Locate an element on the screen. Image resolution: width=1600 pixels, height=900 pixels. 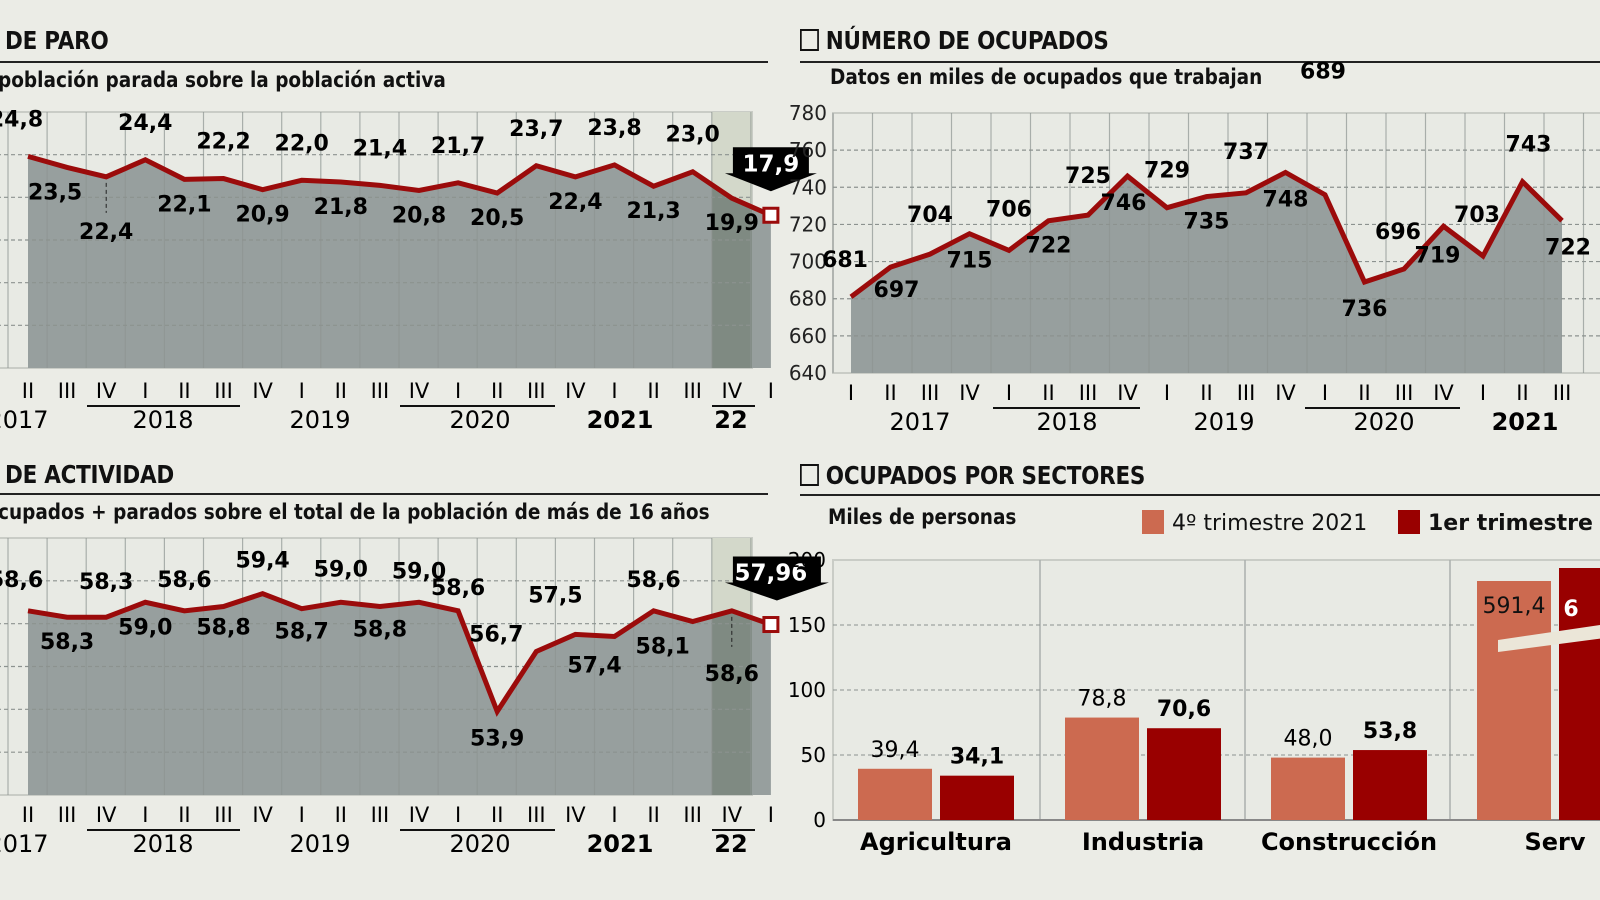
data-label: 703 is located at coordinates (1477, 215).